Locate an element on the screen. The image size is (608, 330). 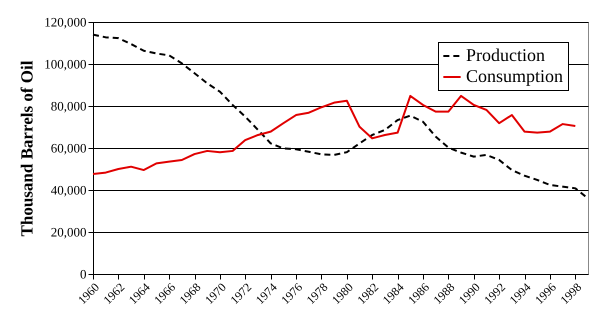
legend-label: Consumption is located at coordinates (515, 76).